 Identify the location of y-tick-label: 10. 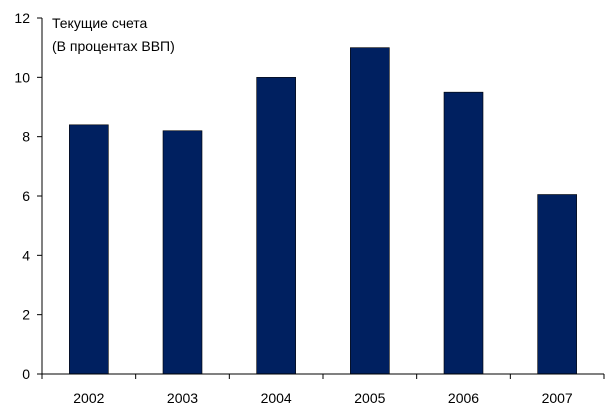
(22, 77).